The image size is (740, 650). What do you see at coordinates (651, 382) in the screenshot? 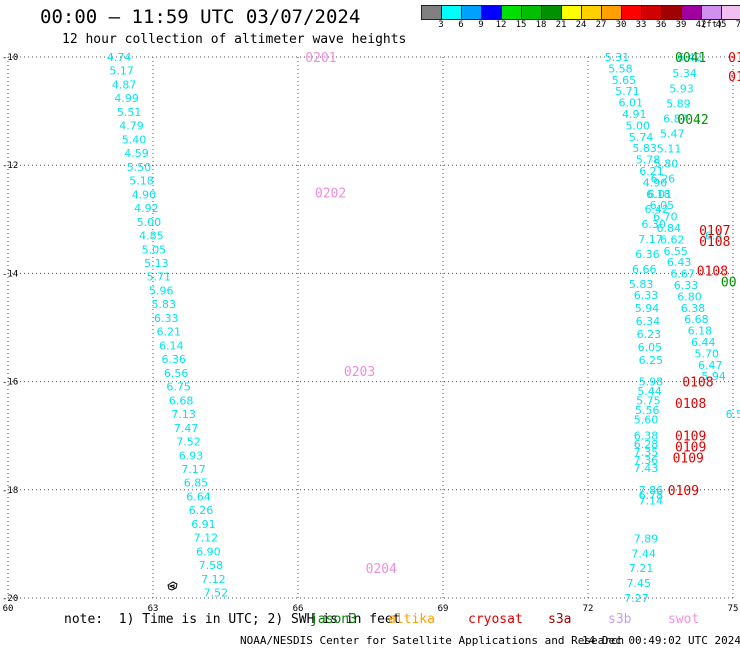
I see `wave-height-value: 5.98` at bounding box center [651, 382].